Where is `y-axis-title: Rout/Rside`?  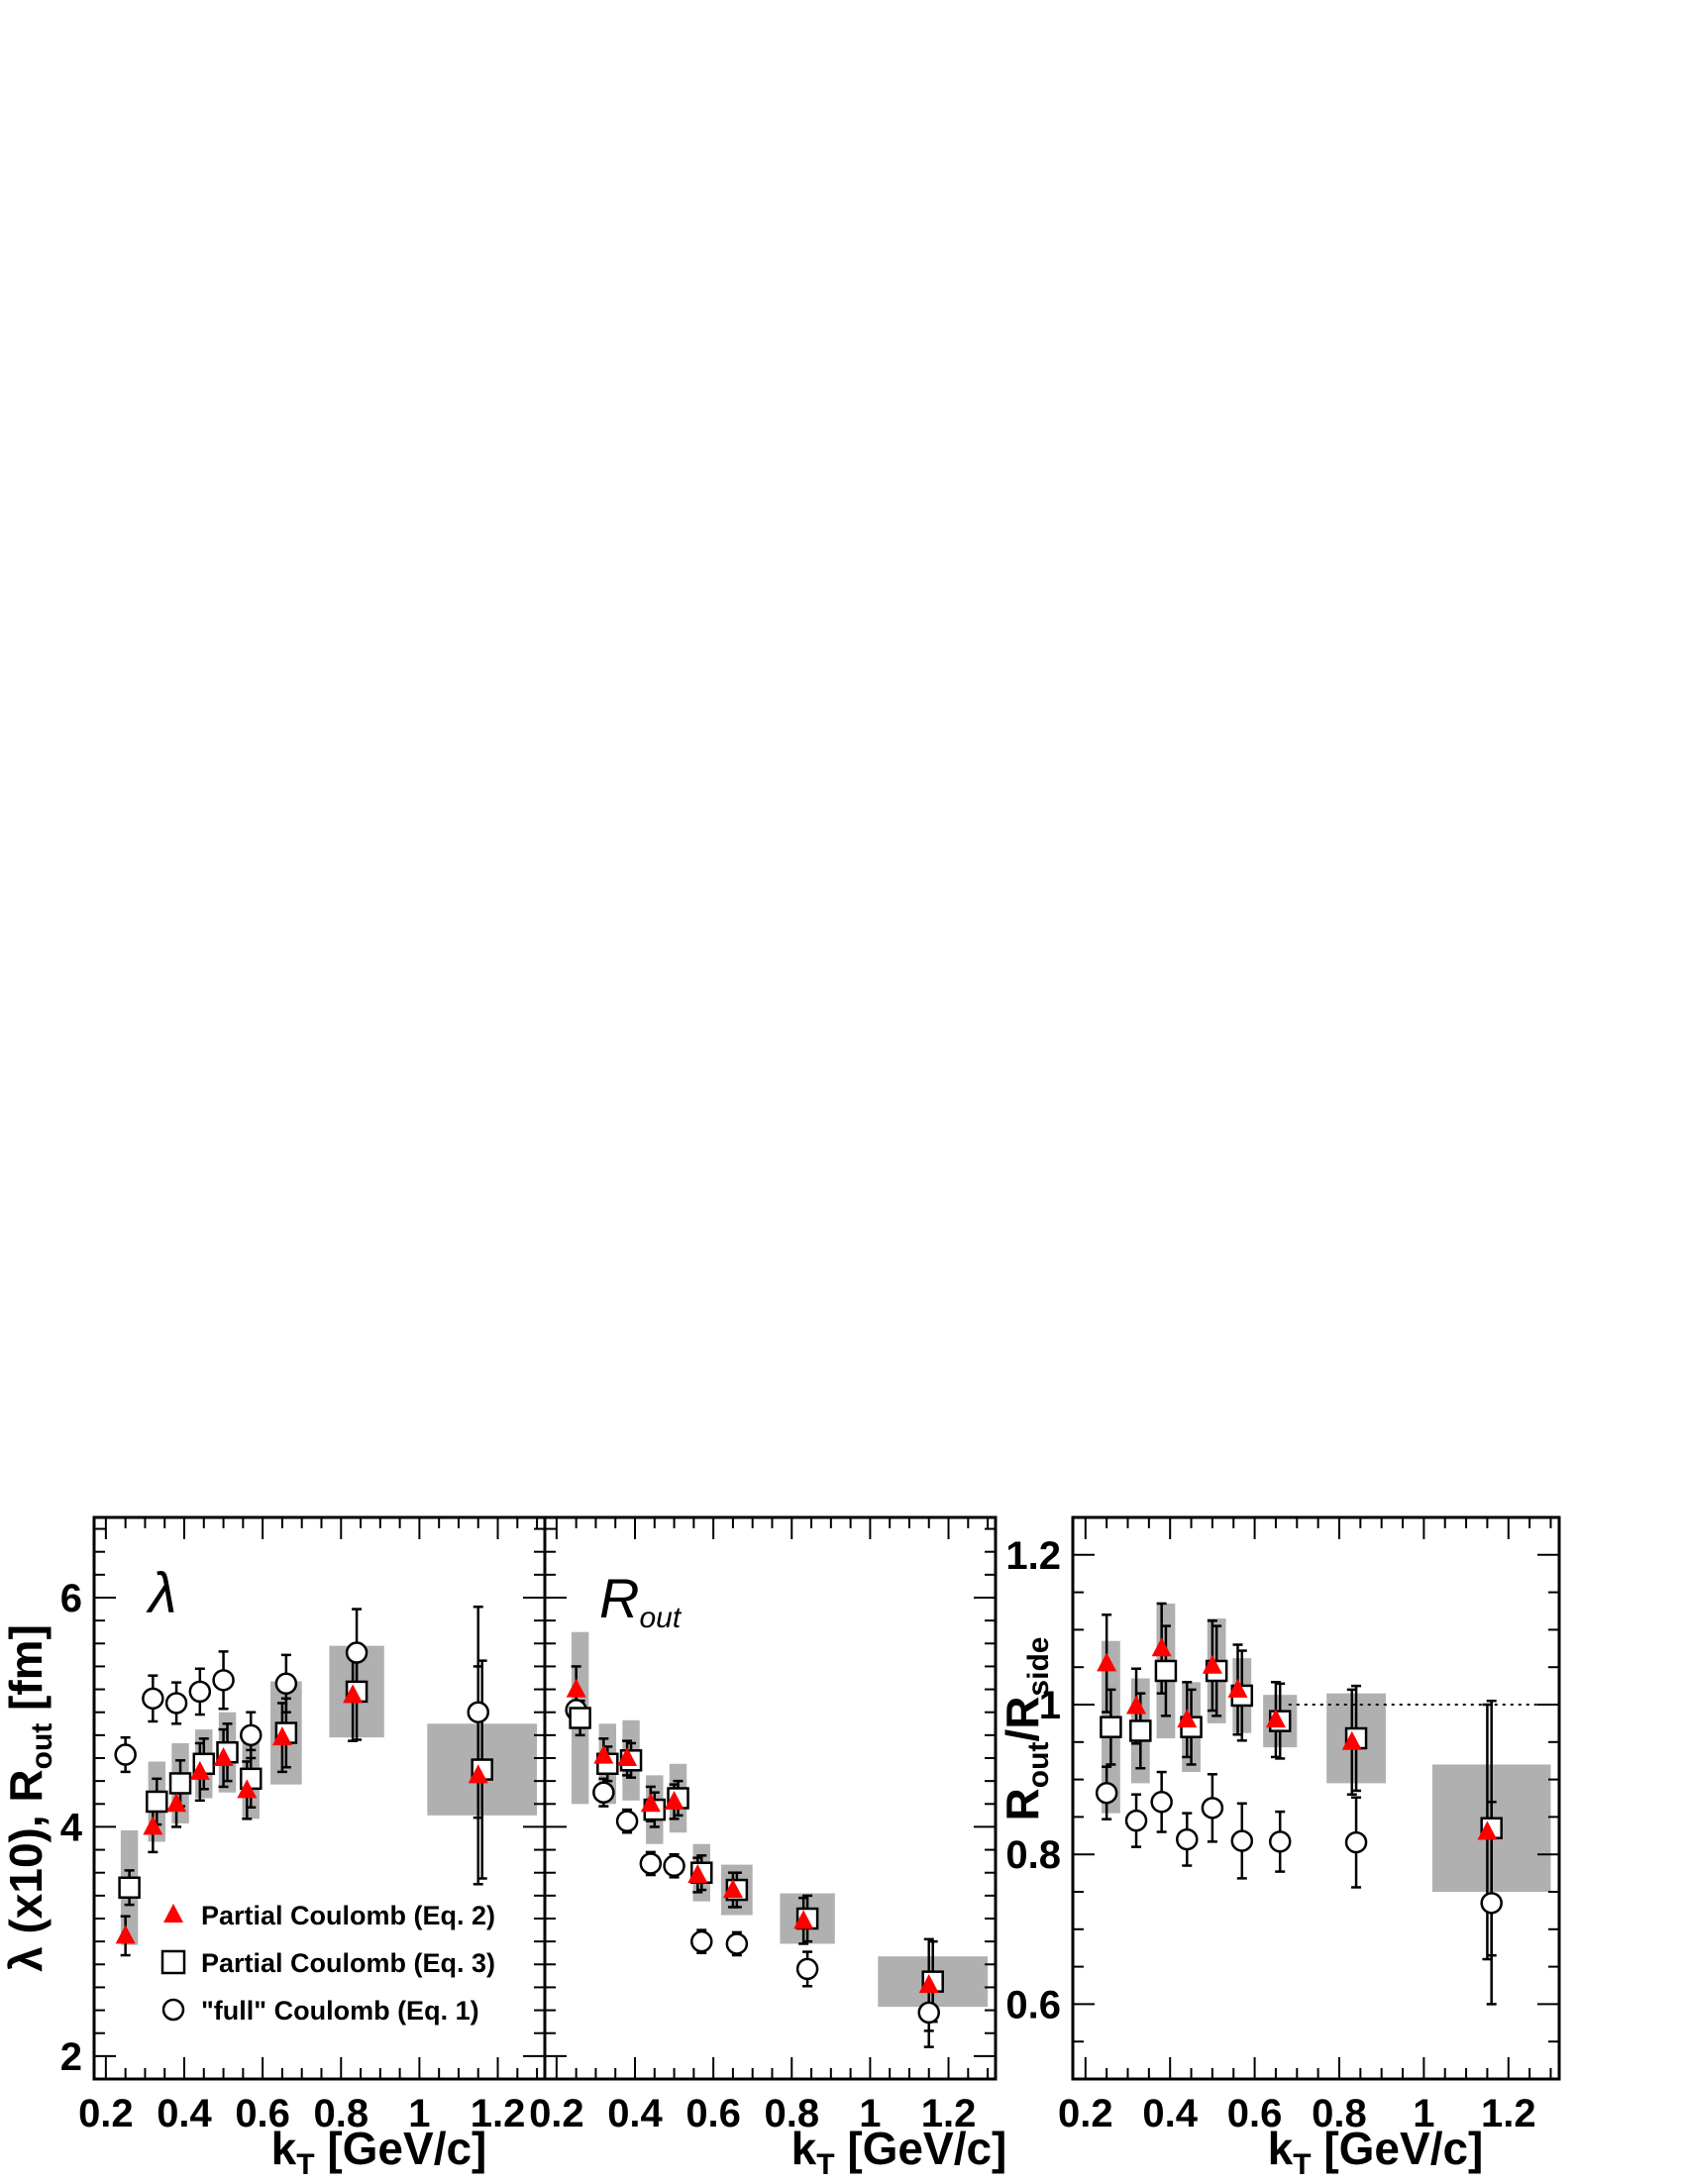 y-axis-title: Rout/Rside is located at coordinates (1026, 1729).